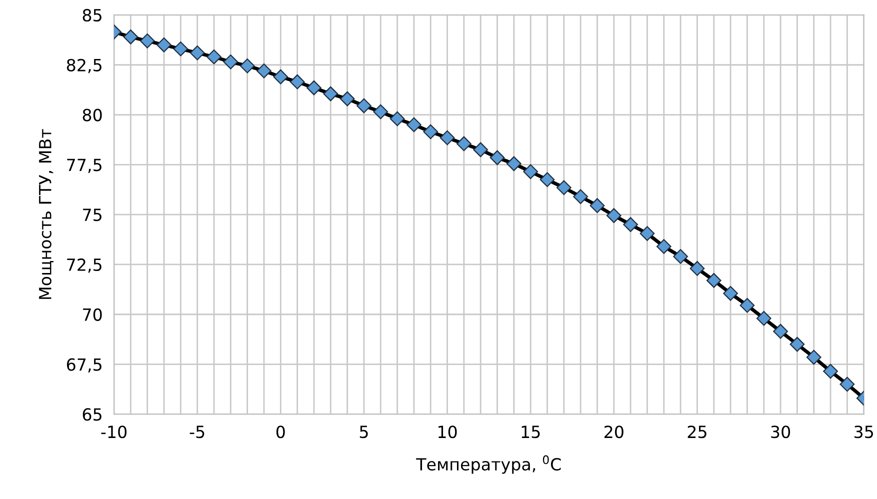  Describe the element at coordinates (780, 432) in the screenshot. I see `x-tick-label: 30` at that location.